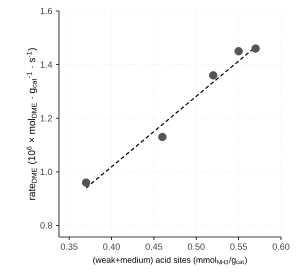  Describe the element at coordinates (46, 172) in the screenshot. I see `y-tick-label: 1.0` at that location.